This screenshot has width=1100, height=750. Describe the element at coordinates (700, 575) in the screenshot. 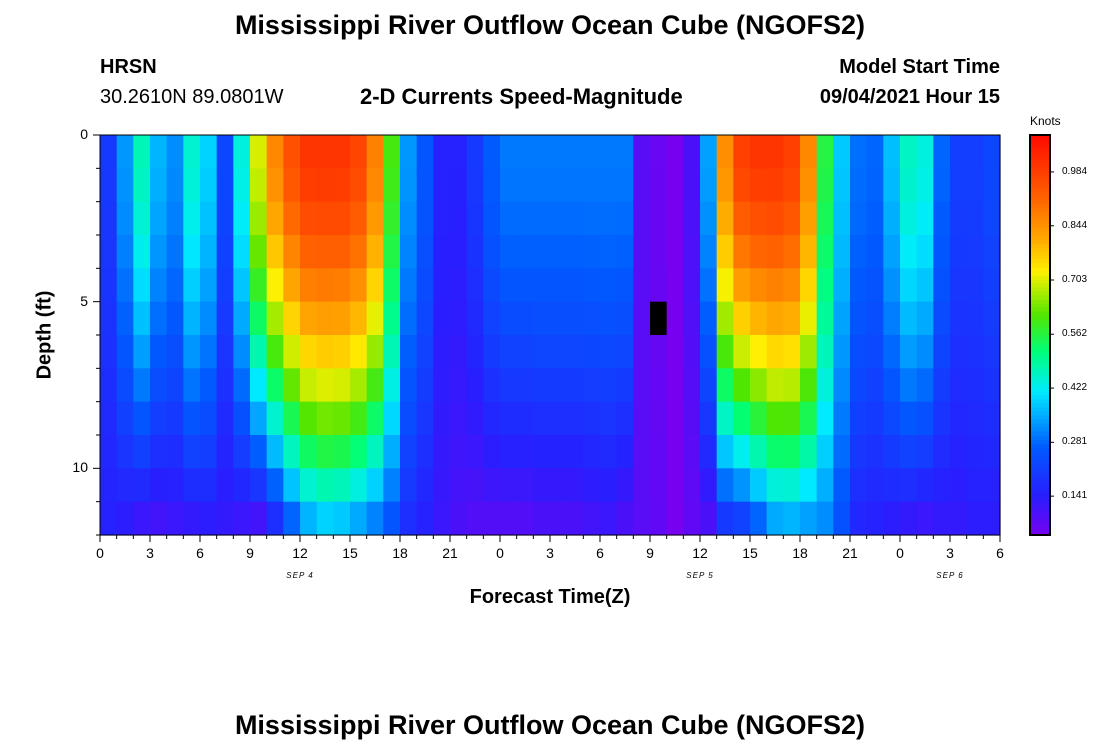

I see `x-day-label: SEP 5` at that location.